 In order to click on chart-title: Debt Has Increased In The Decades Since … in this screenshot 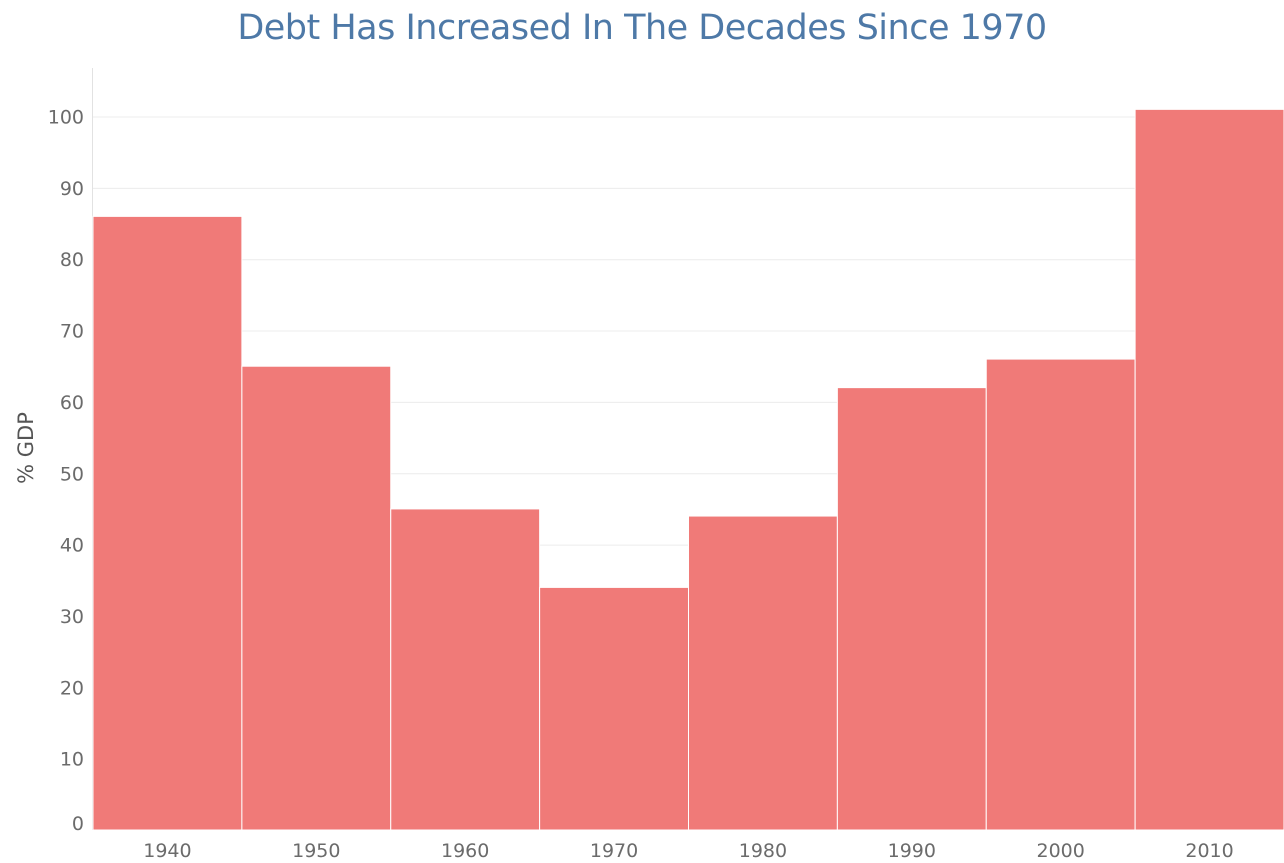, I will do `click(642, 28)`.